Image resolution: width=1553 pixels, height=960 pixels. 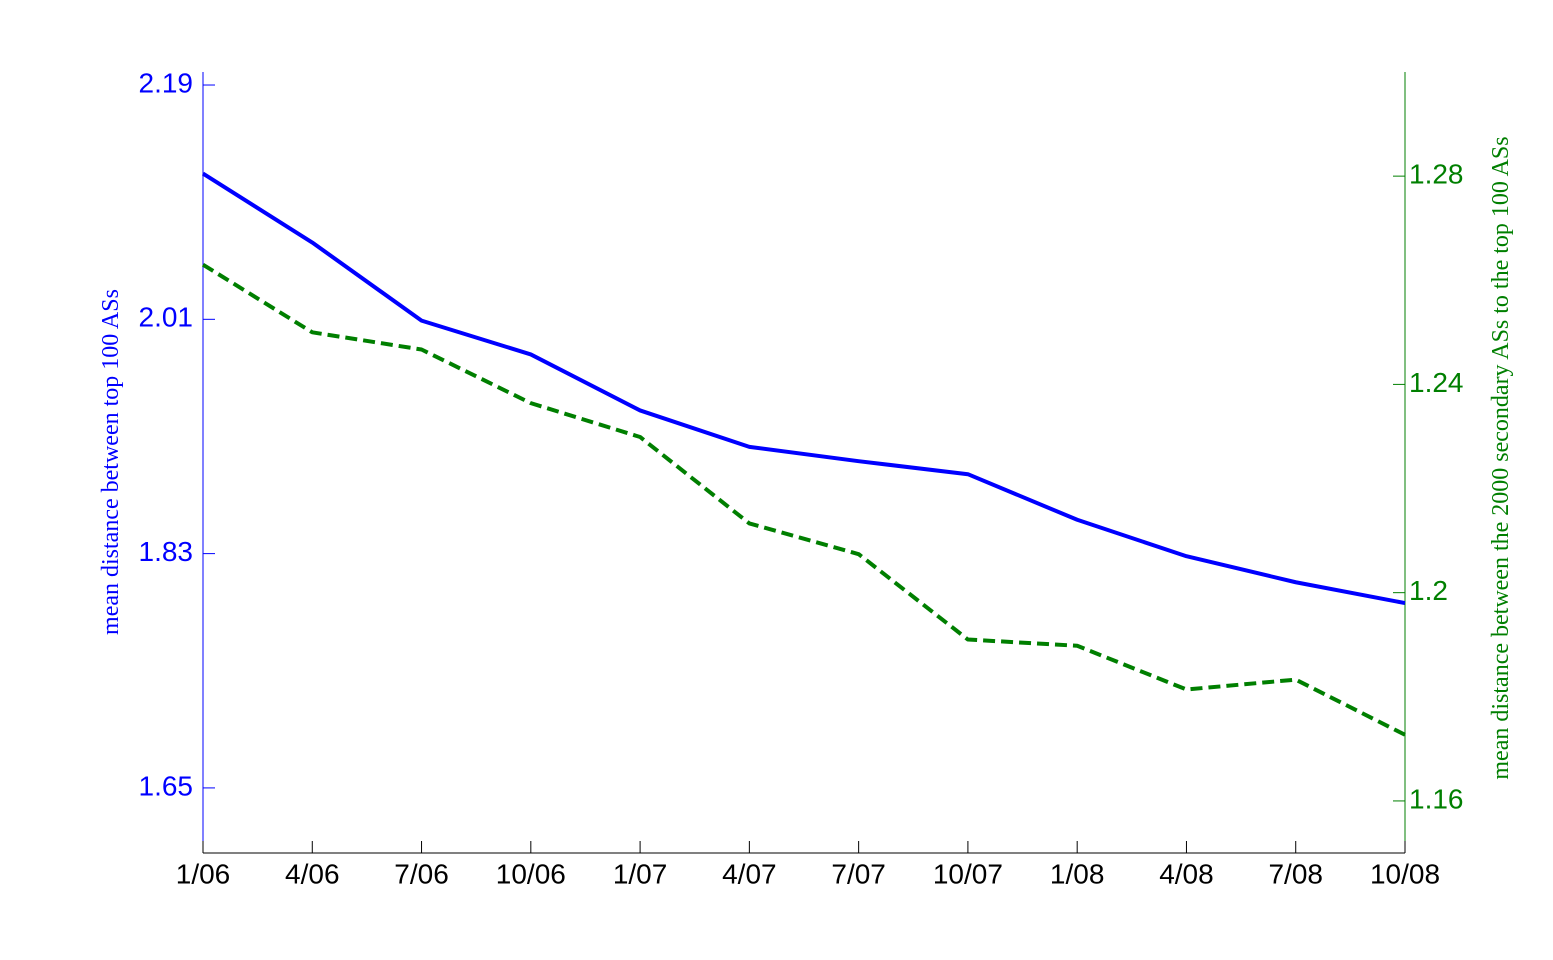 I want to click on y-tick-label: 2.19, so click(x=166, y=82).